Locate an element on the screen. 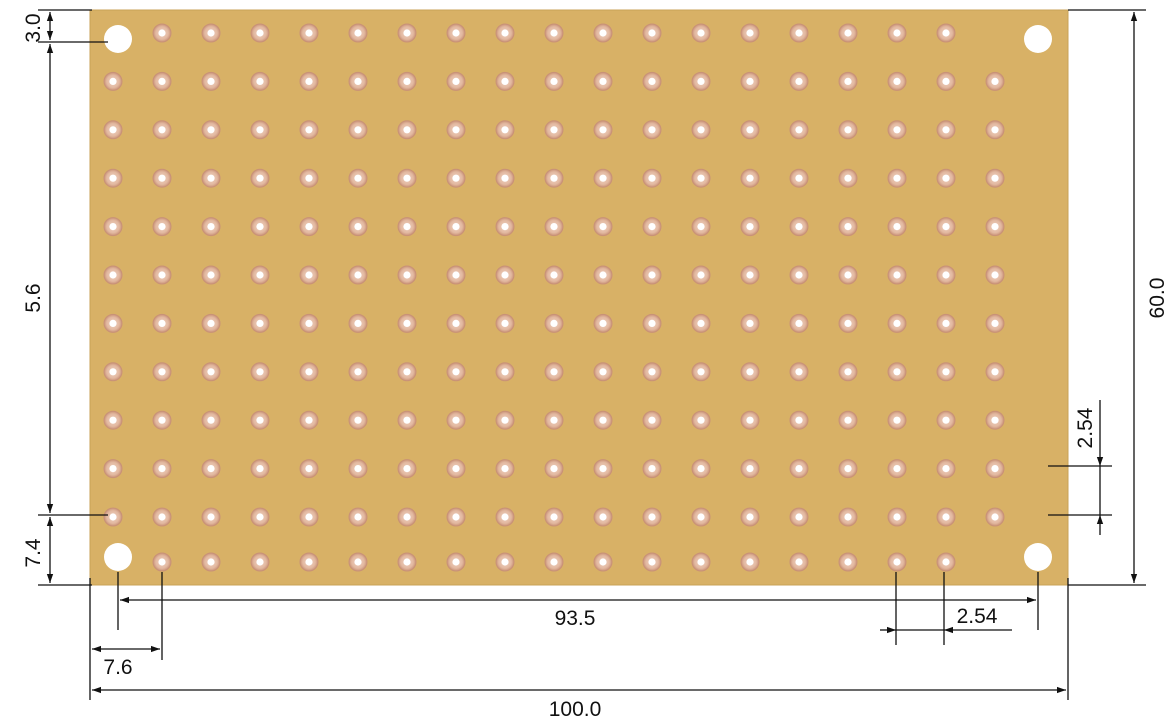 This screenshot has width=1169, height=722. dim-bottom-margin: 7.4 is located at coordinates (33, 553).